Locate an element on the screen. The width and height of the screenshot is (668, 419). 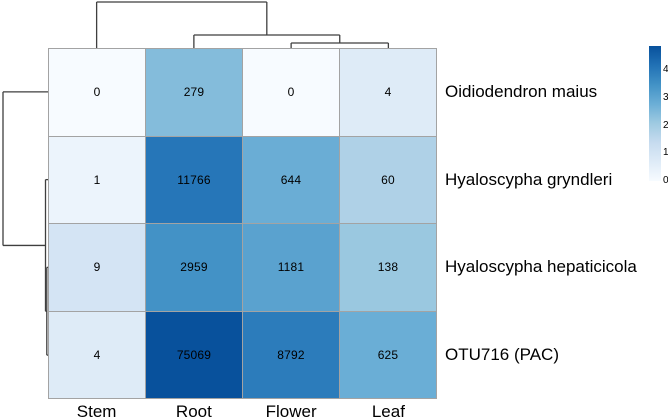
col-label-stem: Stem is located at coordinates (96, 410).